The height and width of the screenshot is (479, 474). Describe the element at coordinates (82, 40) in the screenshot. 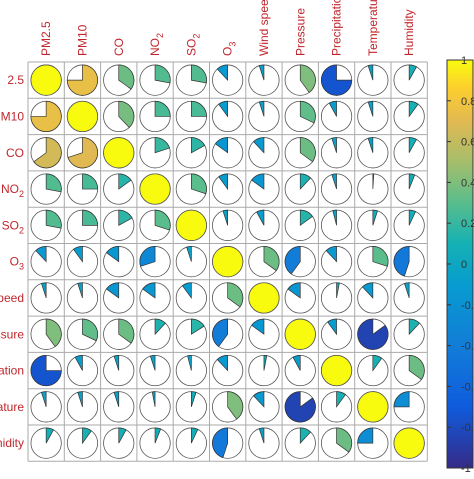

I see `column-label: PM10` at that location.